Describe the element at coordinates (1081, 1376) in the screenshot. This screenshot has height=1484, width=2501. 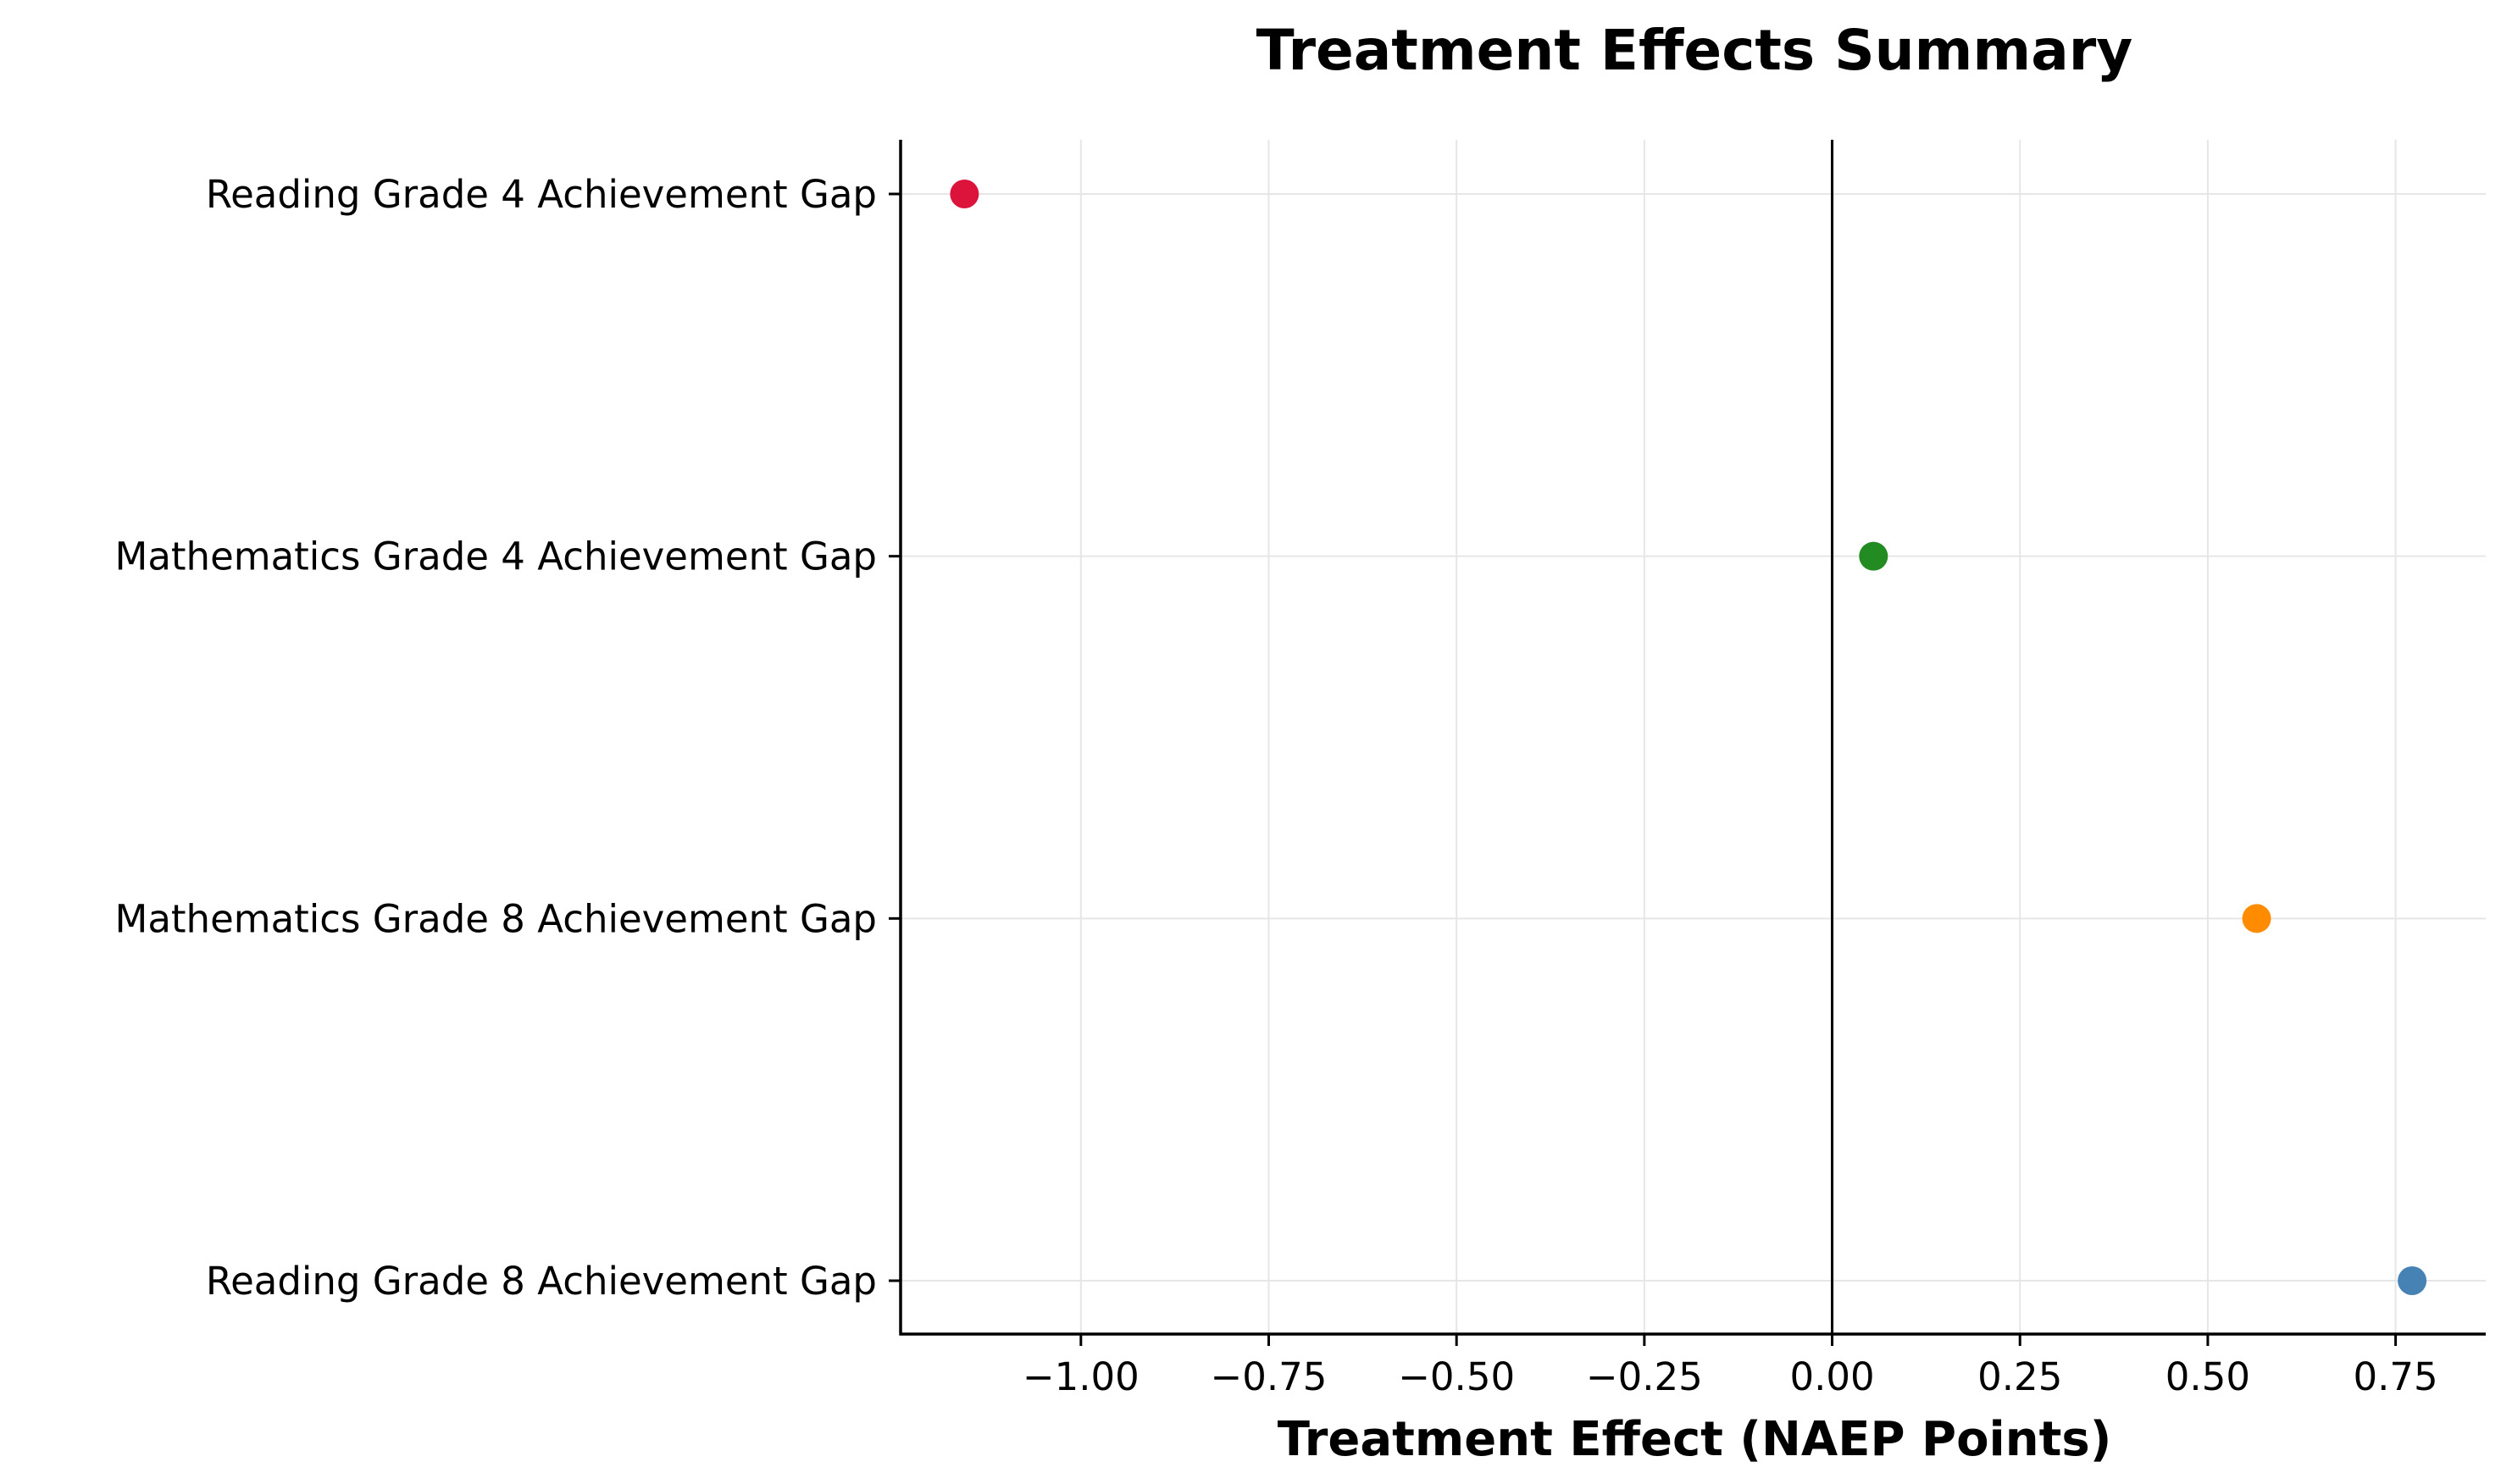
I see `x-tick-label: −1.00` at that location.